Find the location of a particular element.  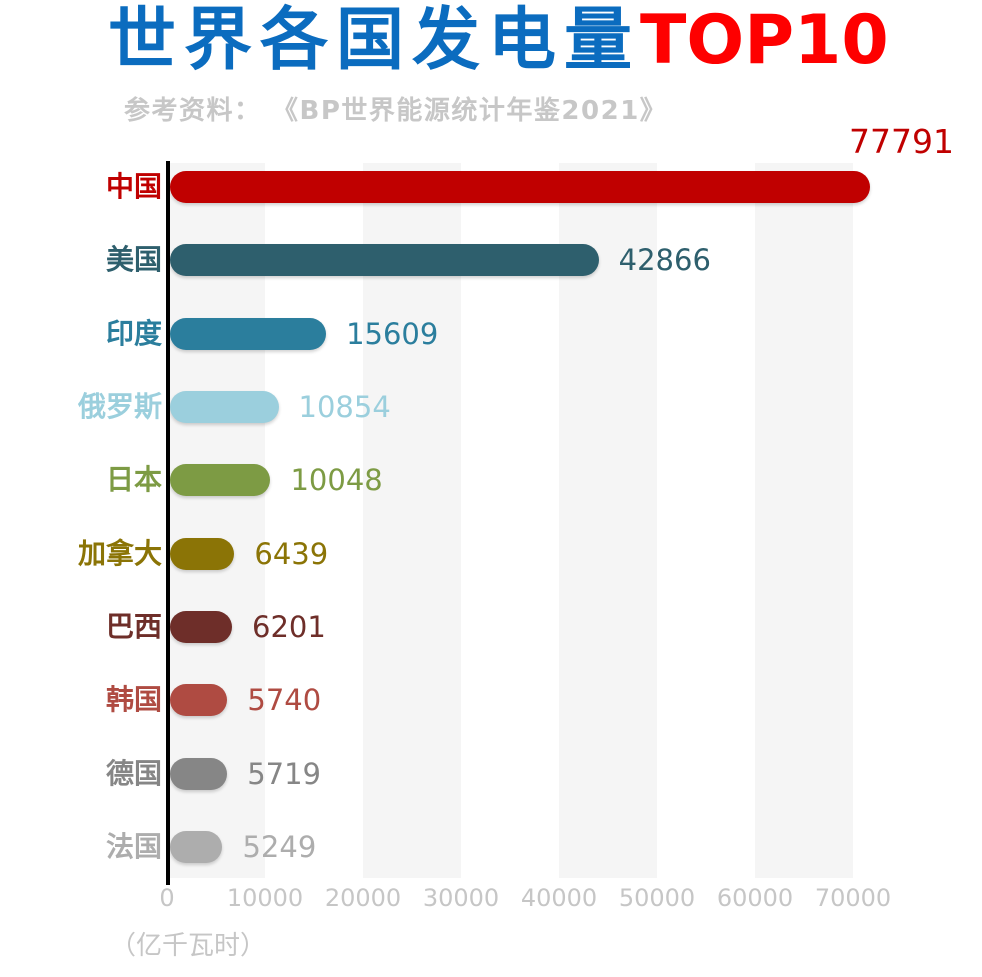

page-title-main: 世界各国发电量 is located at coordinates (374, 40).